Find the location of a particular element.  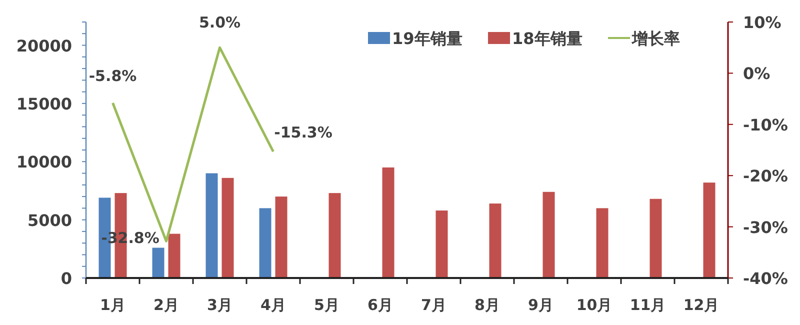

x-tick-label: 1月 is located at coordinates (113, 305).